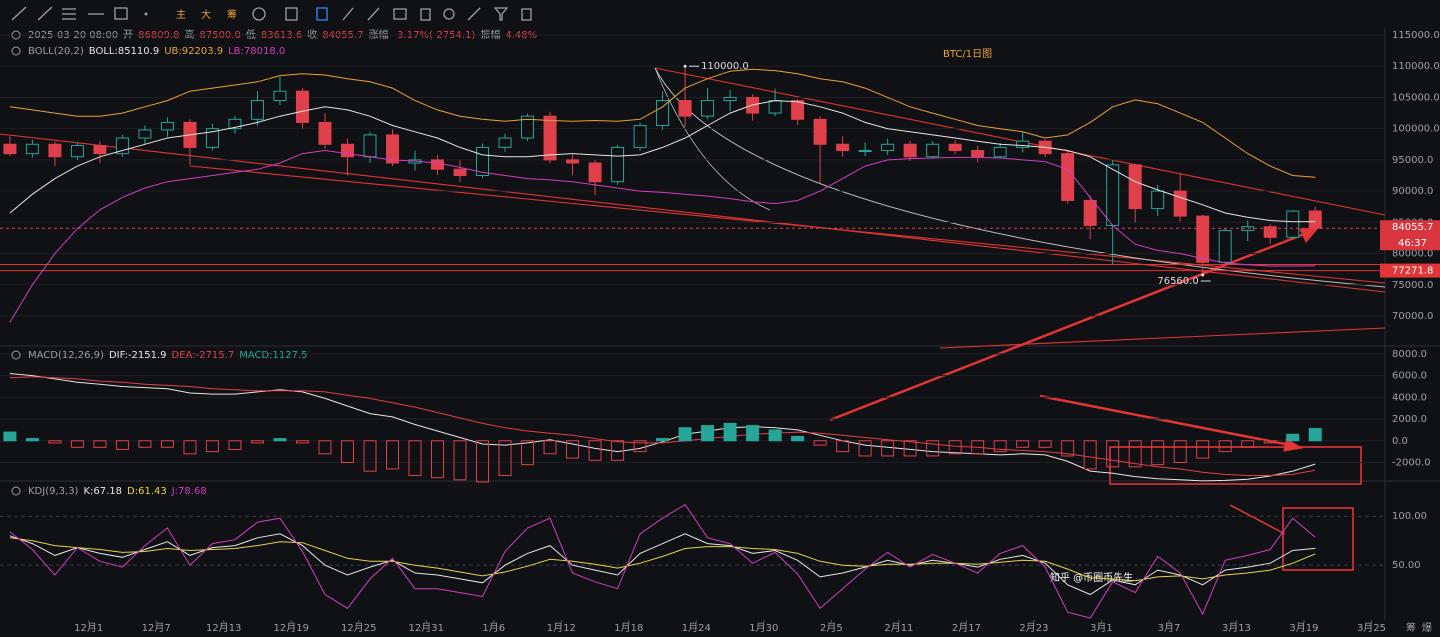  Describe the element at coordinates (193, 51) in the screenshot. I see `legend-text: UB:92203.9` at that location.